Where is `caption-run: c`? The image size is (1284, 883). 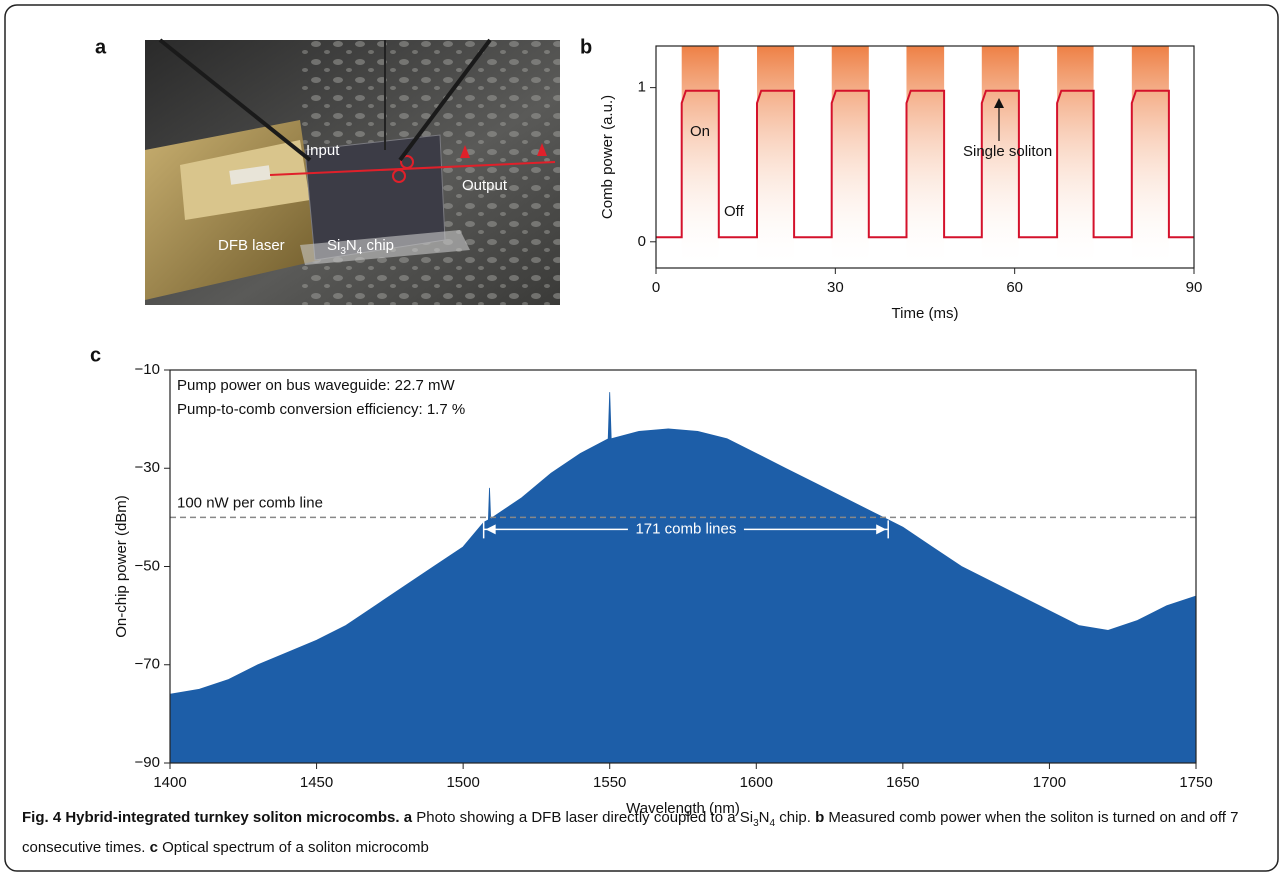
caption-run: c is located at coordinates (153, 847).